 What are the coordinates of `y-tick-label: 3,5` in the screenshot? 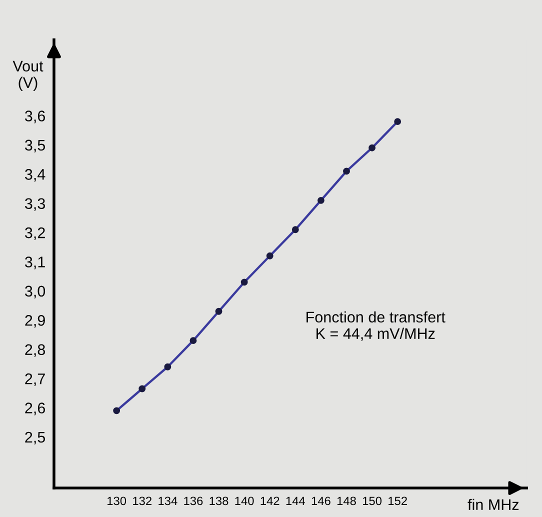 It's located at (35, 146).